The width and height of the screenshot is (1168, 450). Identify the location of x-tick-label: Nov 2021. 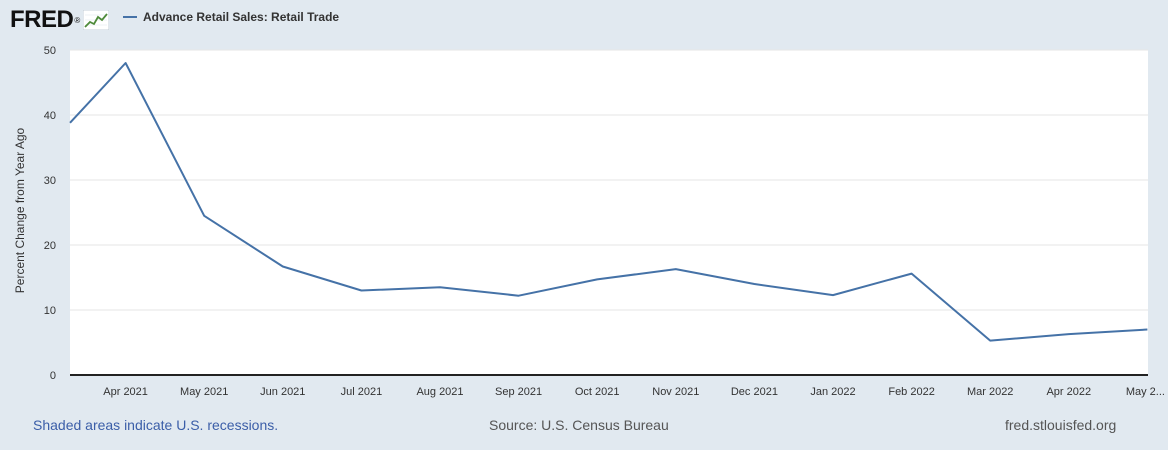
(675, 392).